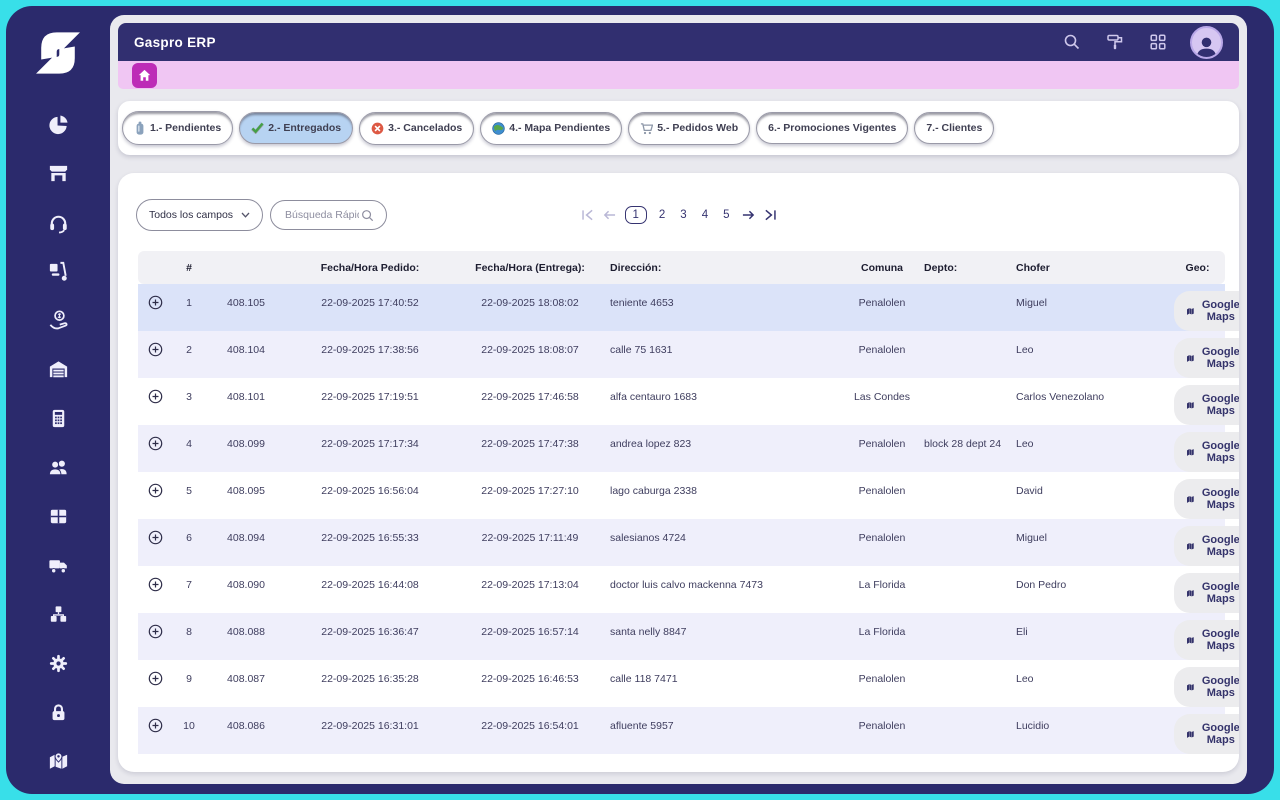 The width and height of the screenshot is (1280, 800). I want to click on apps-button, so click(1158, 42).